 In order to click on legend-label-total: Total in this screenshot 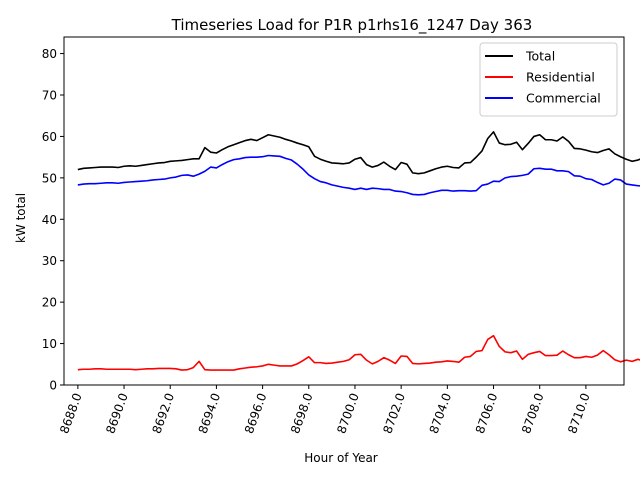, I will do `click(540, 56)`.